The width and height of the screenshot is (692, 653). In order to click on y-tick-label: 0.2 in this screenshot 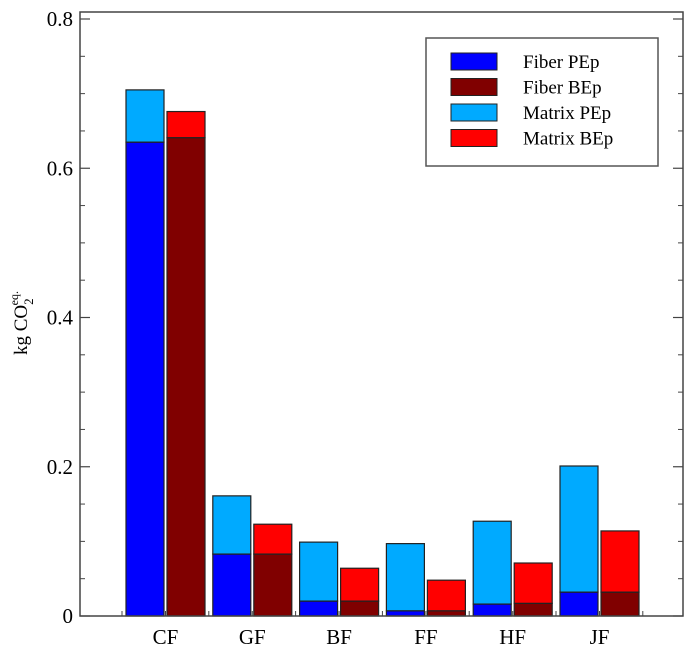, I will do `click(60, 467)`.